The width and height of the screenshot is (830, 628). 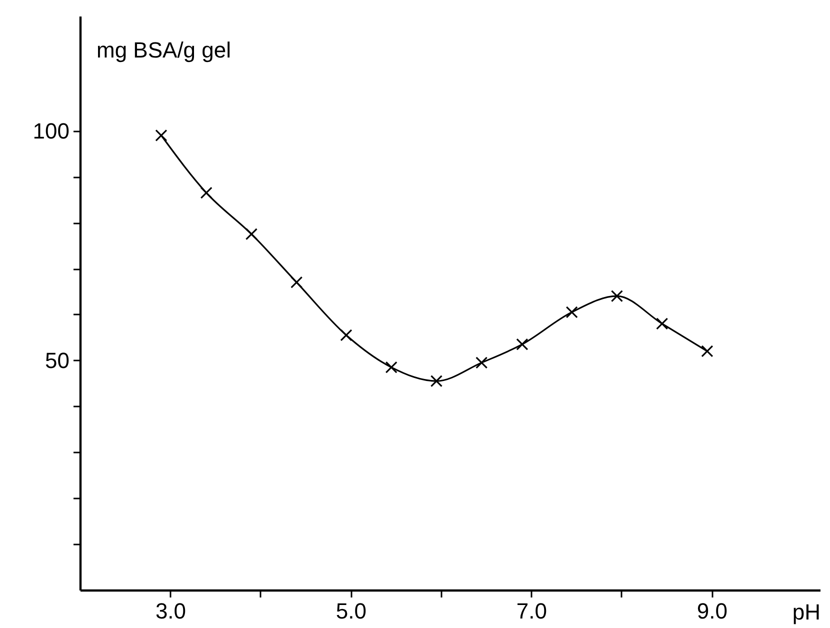 I want to click on x-tick-label: 5.0, so click(x=351, y=611).